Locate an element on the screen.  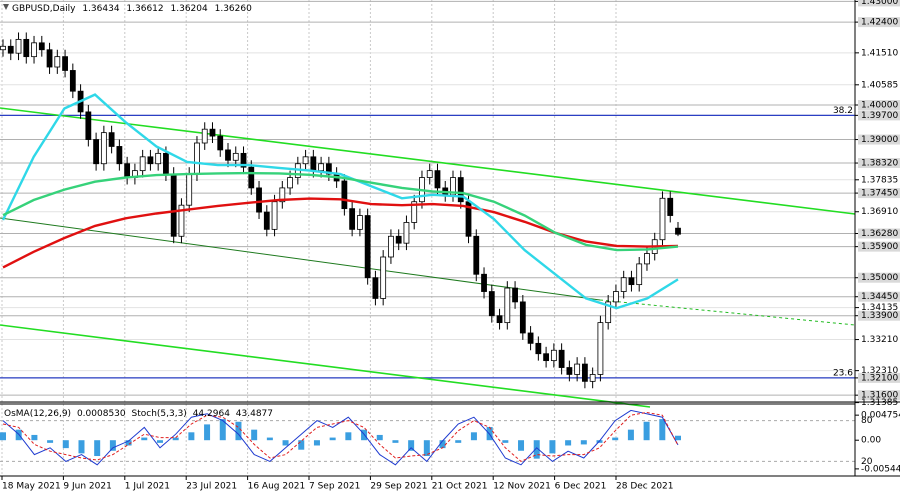
x-tick-label: 12 Nov 2021 is located at coordinates (522, 487).